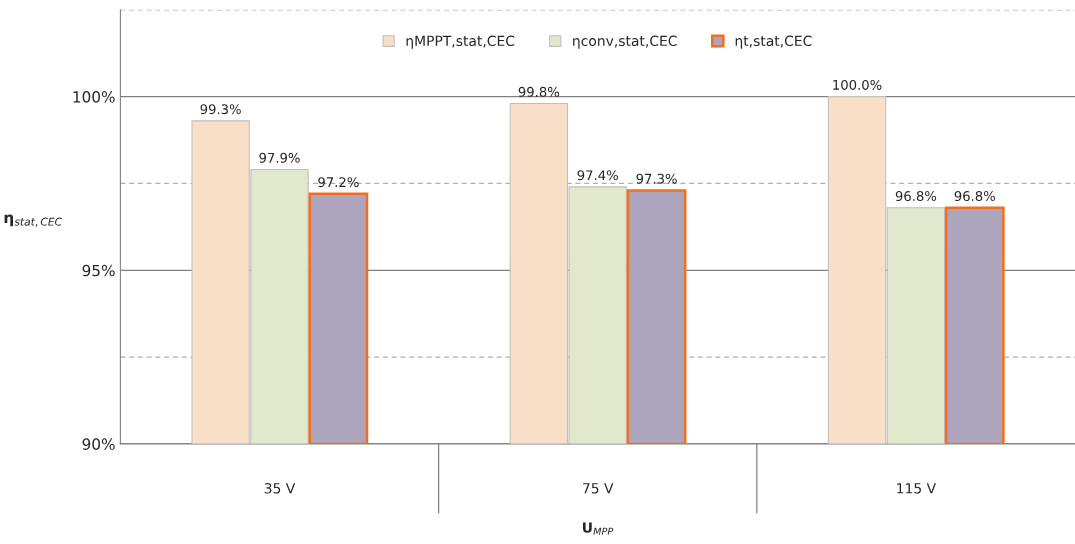 This screenshot has width=1075, height=544. I want to click on legend-label: ηt,stat,CEC, so click(773, 42).